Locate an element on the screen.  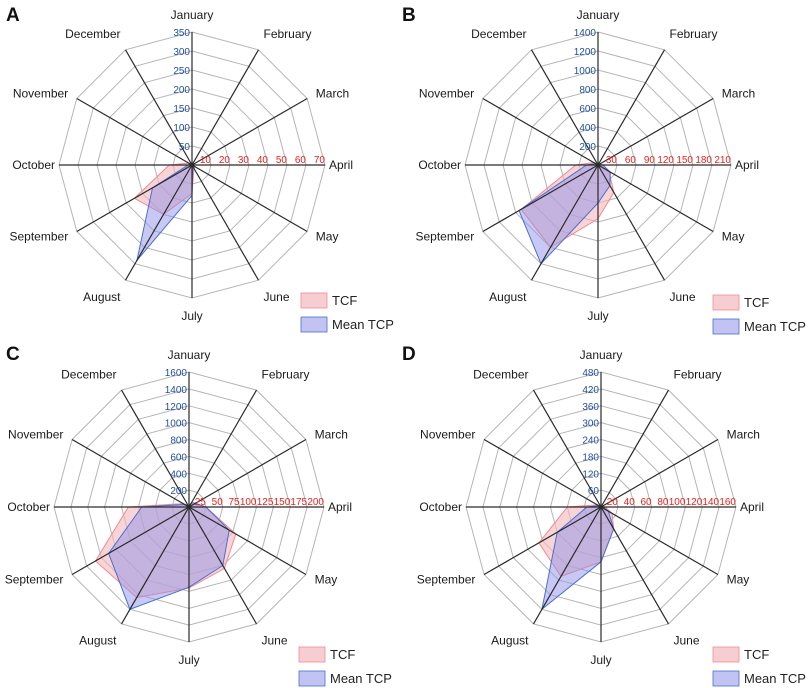
tcf-tick-label: 160 is located at coordinates (727, 502).